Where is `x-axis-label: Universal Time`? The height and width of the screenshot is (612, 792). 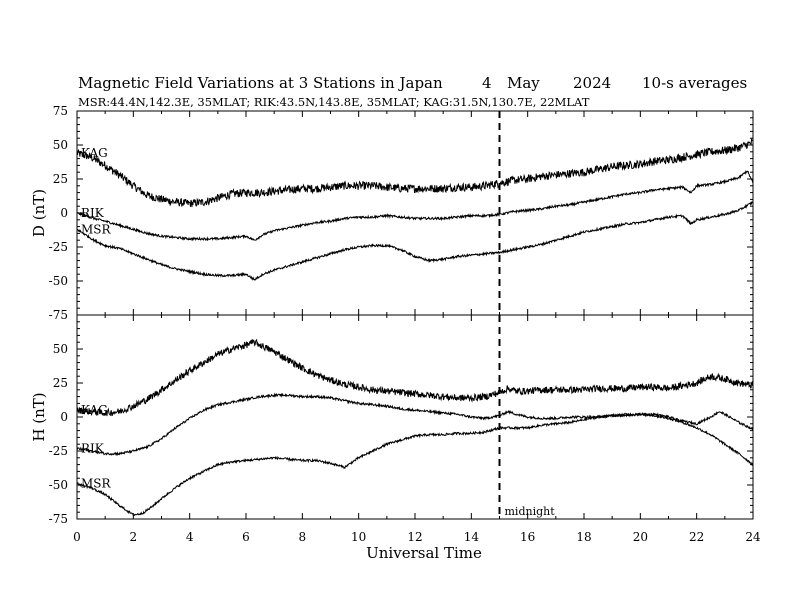 x-axis-label: Universal Time is located at coordinates (424, 553).